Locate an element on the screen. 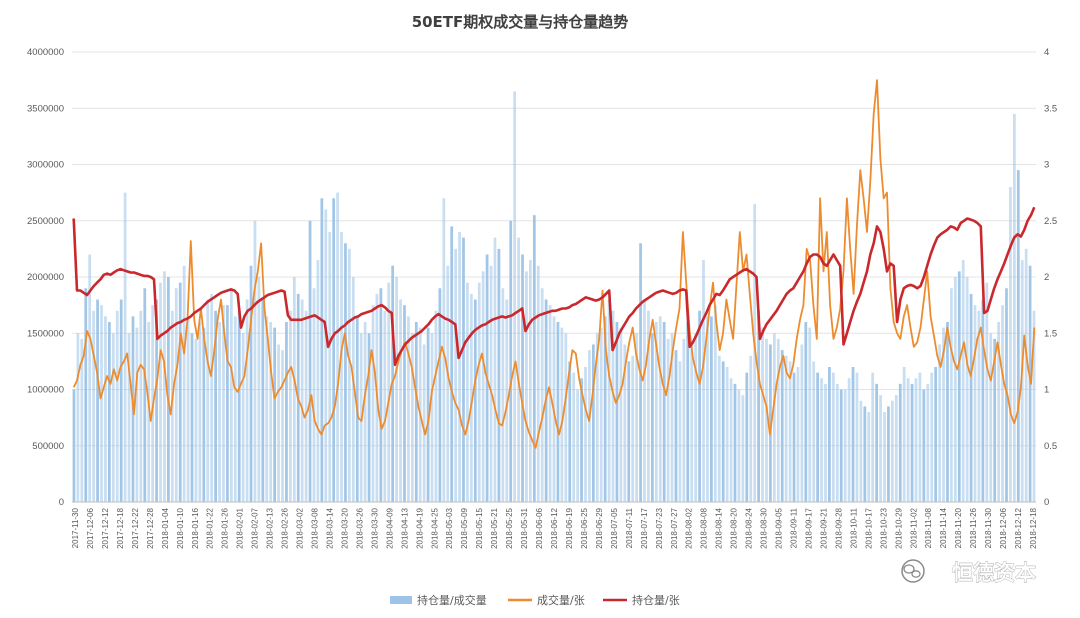  y-left-tick-label: 1000000 is located at coordinates (45, 390).